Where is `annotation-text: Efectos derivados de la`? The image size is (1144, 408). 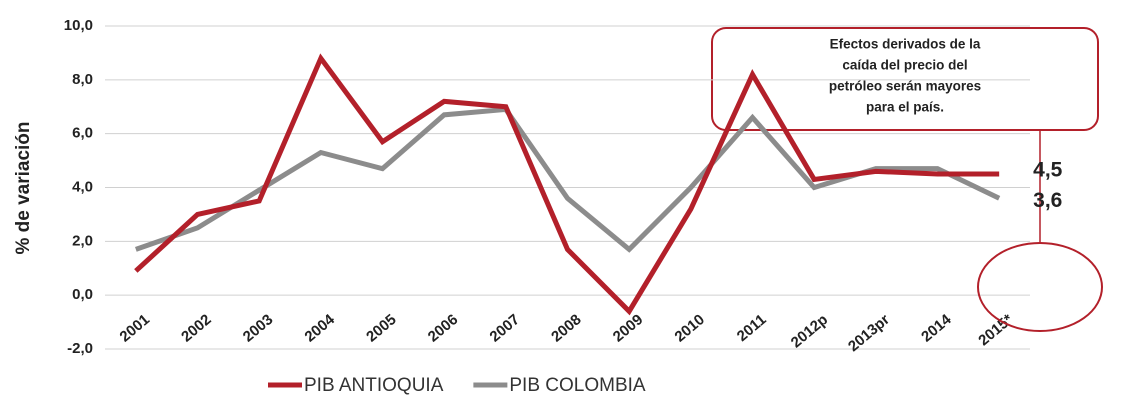 annotation-text: Efectos derivados de la is located at coordinates (905, 44).